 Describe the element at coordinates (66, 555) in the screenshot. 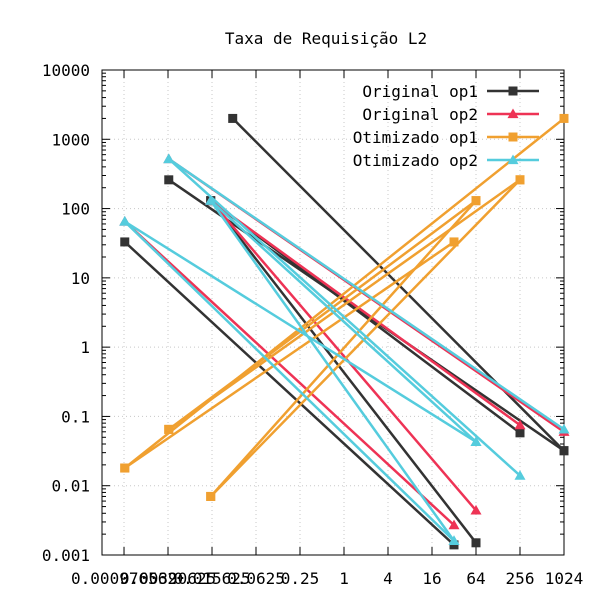

I see `y-tick-label-0: 0.001` at that location.